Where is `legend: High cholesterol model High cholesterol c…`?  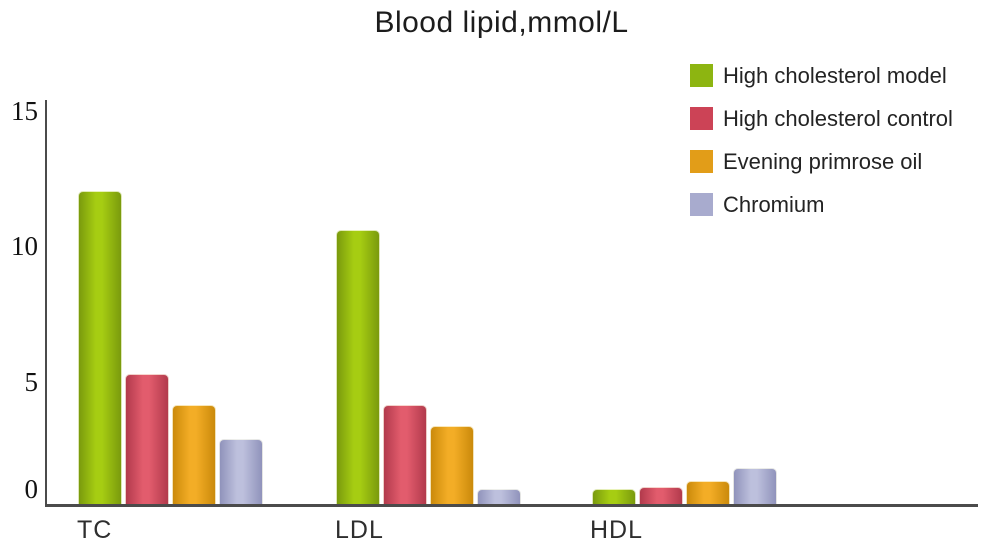 legend: High cholesterol model High cholesterol c… is located at coordinates (821, 140).